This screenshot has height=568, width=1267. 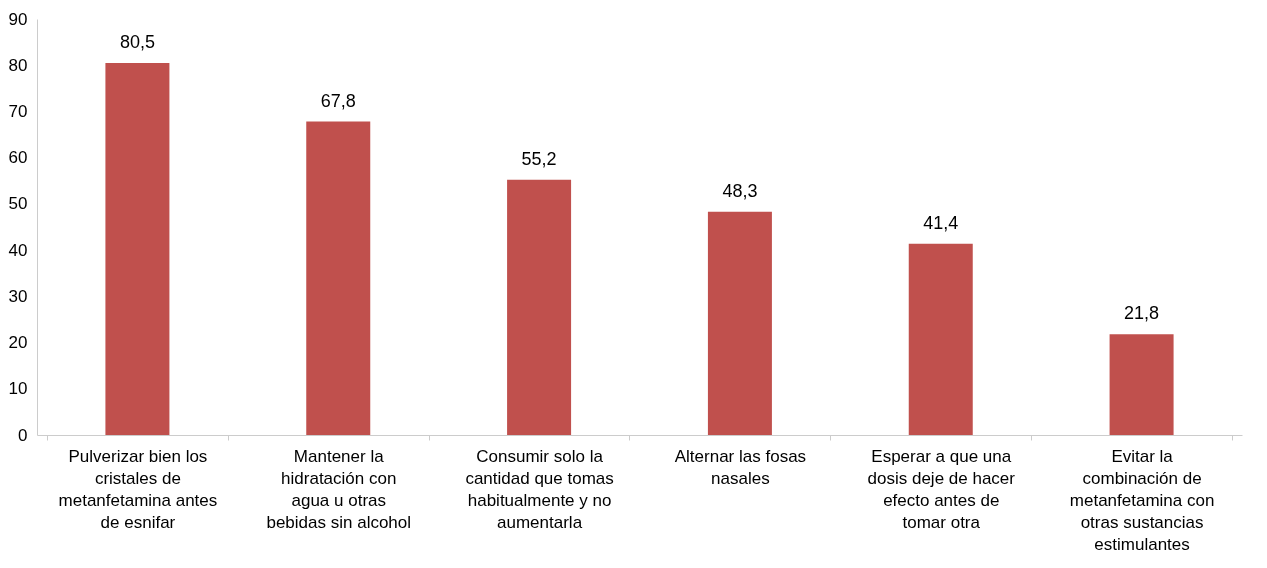 What do you see at coordinates (339, 489) in the screenshot?
I see `x-tick-label: Mantener la hidratación con agua u otras bebidas sin alcohol` at bounding box center [339, 489].